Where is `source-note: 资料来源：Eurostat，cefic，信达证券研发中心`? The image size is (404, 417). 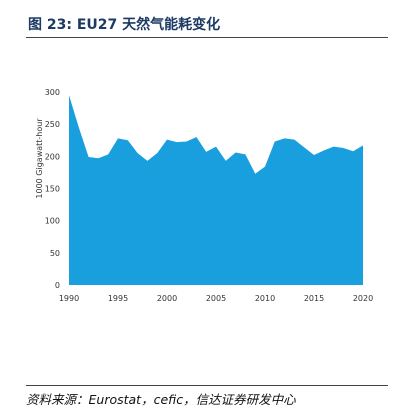
source-note: 资料来源：Eurostat，cefic，信达证券研发中心 is located at coordinates (161, 399).